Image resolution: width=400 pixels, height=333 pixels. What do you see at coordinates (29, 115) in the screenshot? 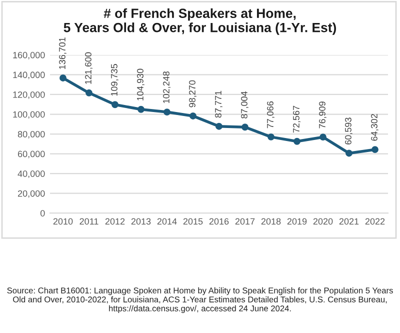
I see `y-tick-label: 100,000` at bounding box center [29, 115].